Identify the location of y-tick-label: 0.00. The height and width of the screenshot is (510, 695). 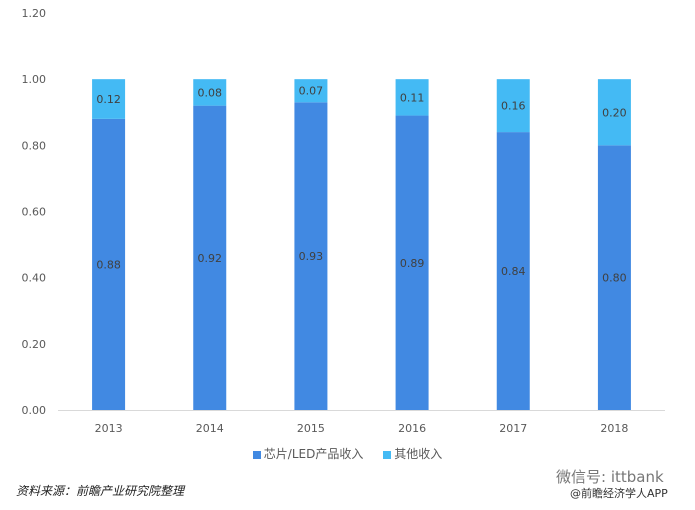
(34, 410).